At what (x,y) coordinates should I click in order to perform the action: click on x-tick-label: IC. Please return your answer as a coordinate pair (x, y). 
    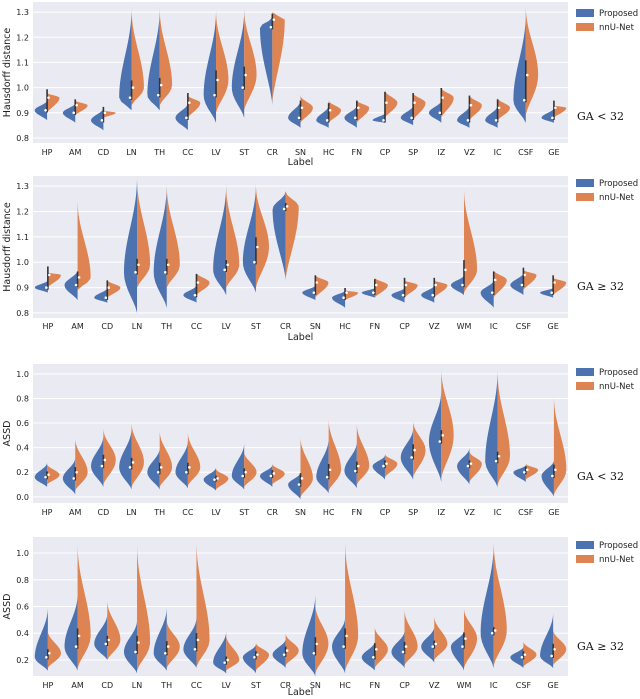
    Looking at the image, I should click on (498, 152).